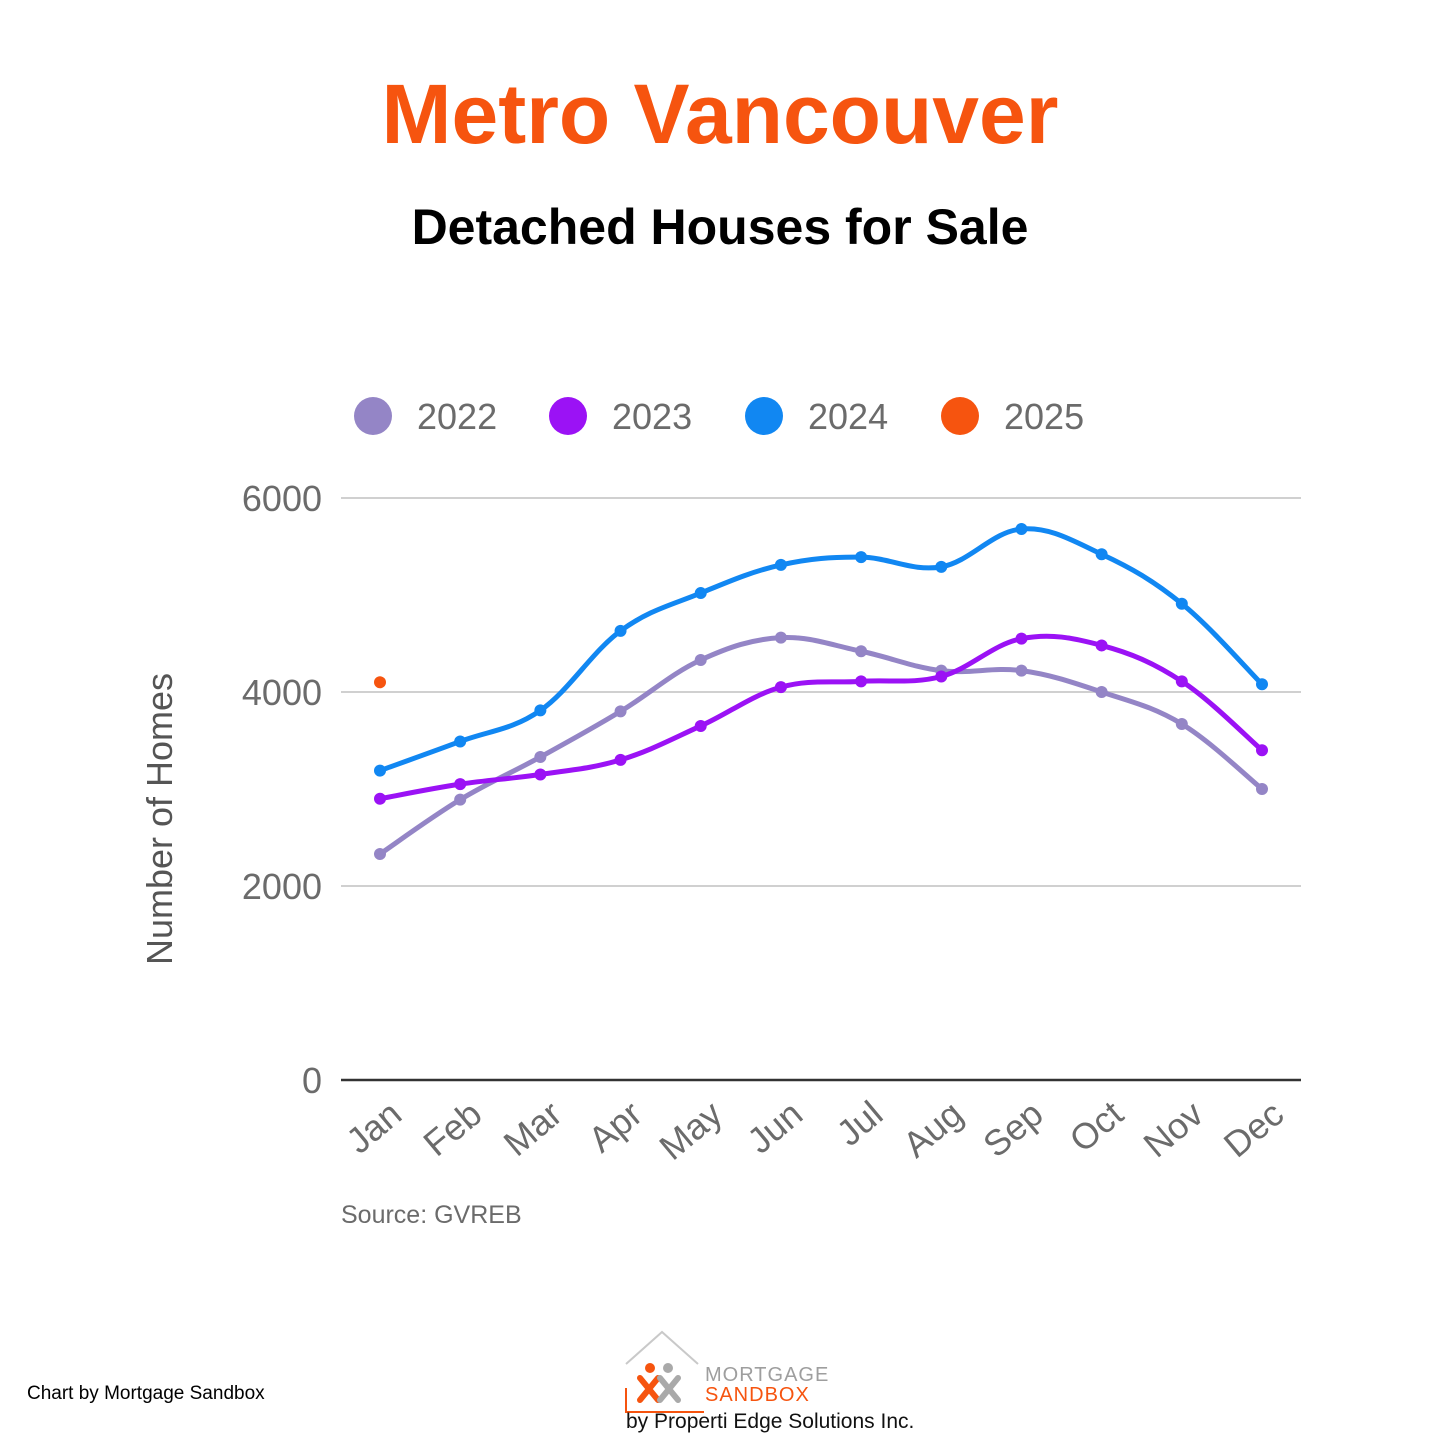 Image resolution: width=1440 pixels, height=1440 pixels. I want to click on series-line-2024, so click(821, 650).